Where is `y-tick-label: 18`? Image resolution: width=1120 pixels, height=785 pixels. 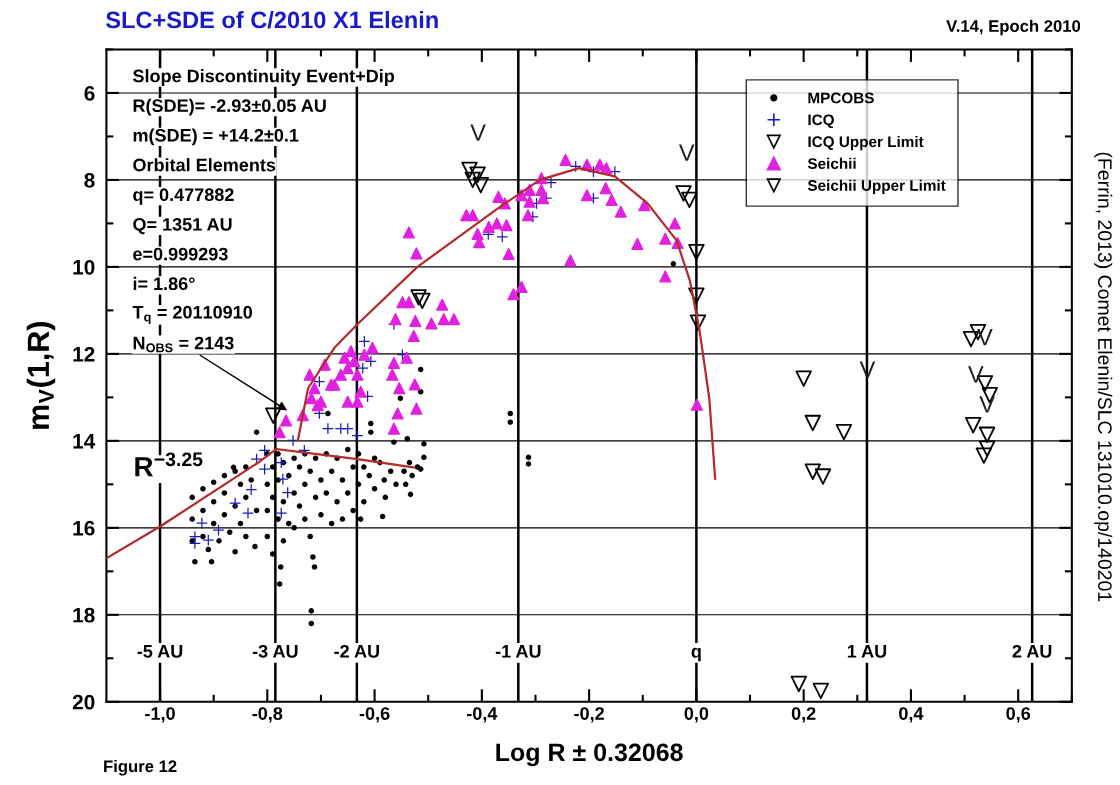 y-tick-label: 18 is located at coordinates (84, 615).